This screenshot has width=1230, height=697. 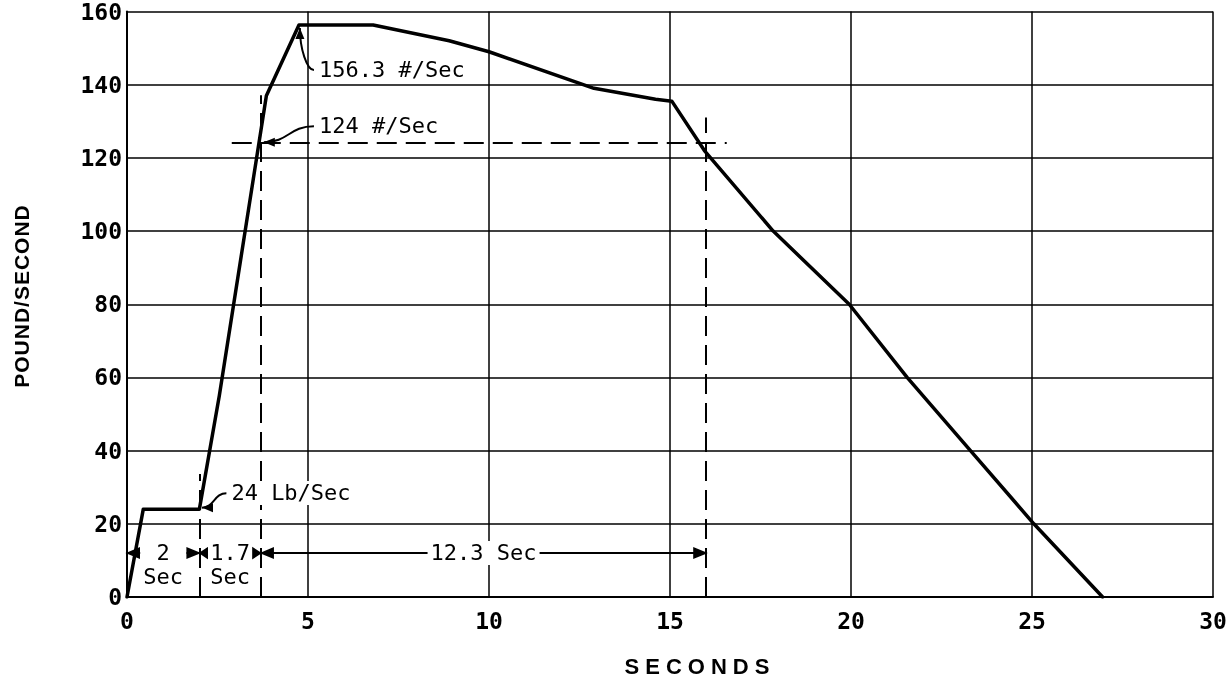 I want to click on y-tick-label: 40, so click(x=108, y=450).